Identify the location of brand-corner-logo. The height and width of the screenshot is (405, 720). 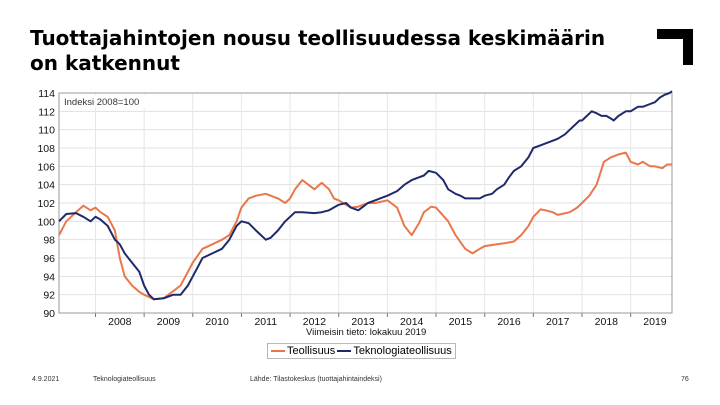
(675, 47).